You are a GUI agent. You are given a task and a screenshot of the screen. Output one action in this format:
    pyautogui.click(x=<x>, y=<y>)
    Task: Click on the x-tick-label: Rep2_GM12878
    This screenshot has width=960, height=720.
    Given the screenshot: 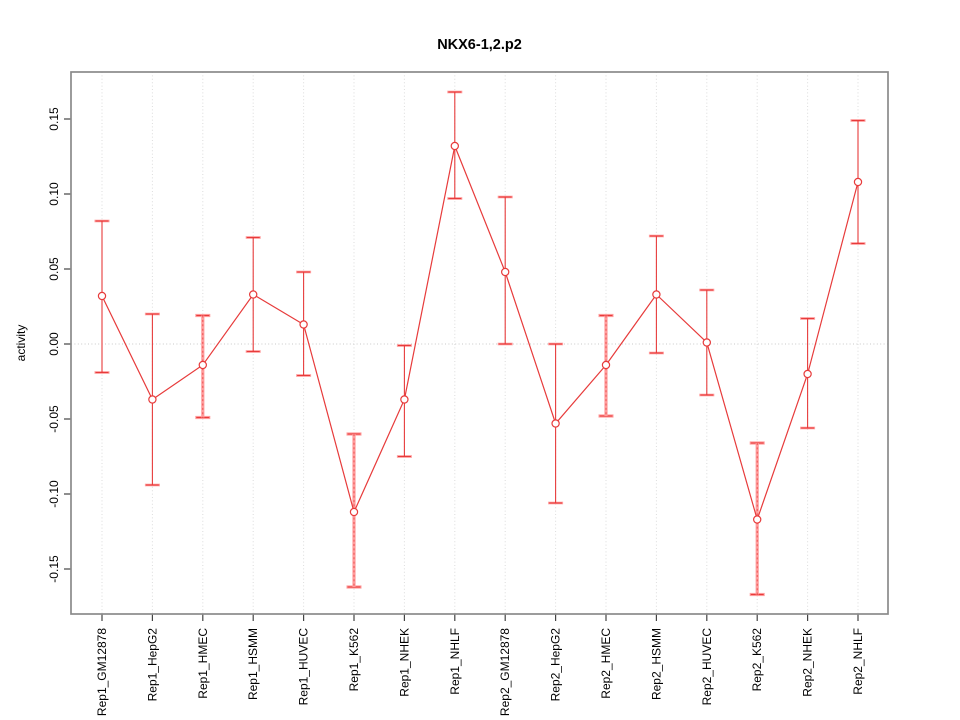 What is the action you would take?
    pyautogui.click(x=505, y=672)
    